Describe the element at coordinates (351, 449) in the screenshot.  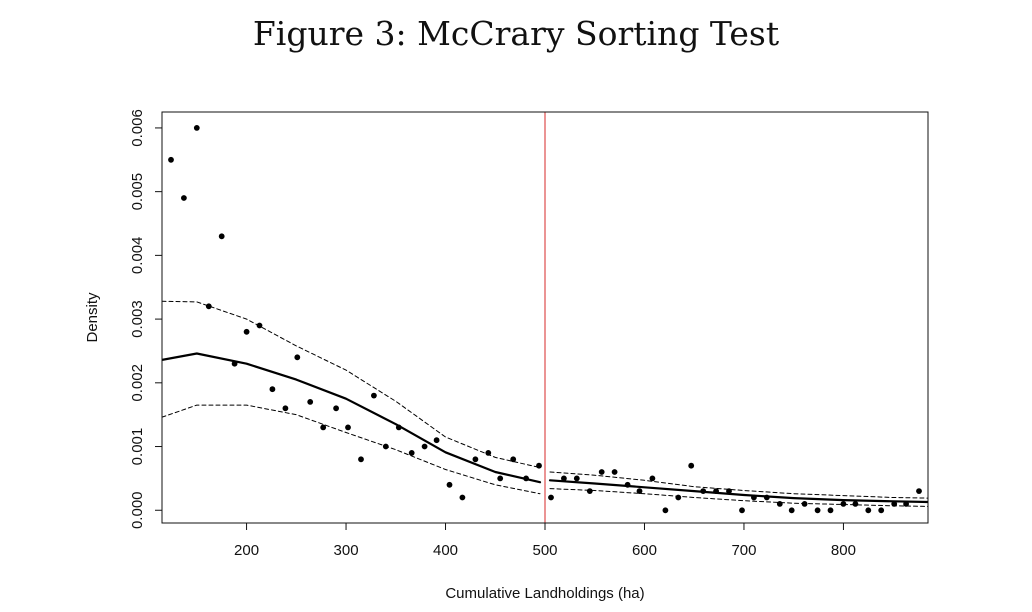
I see `series-ci-lower-left` at that location.